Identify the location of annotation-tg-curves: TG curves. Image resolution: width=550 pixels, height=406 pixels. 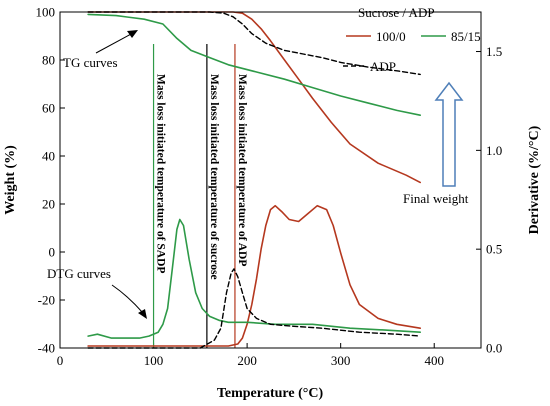
(90, 62).